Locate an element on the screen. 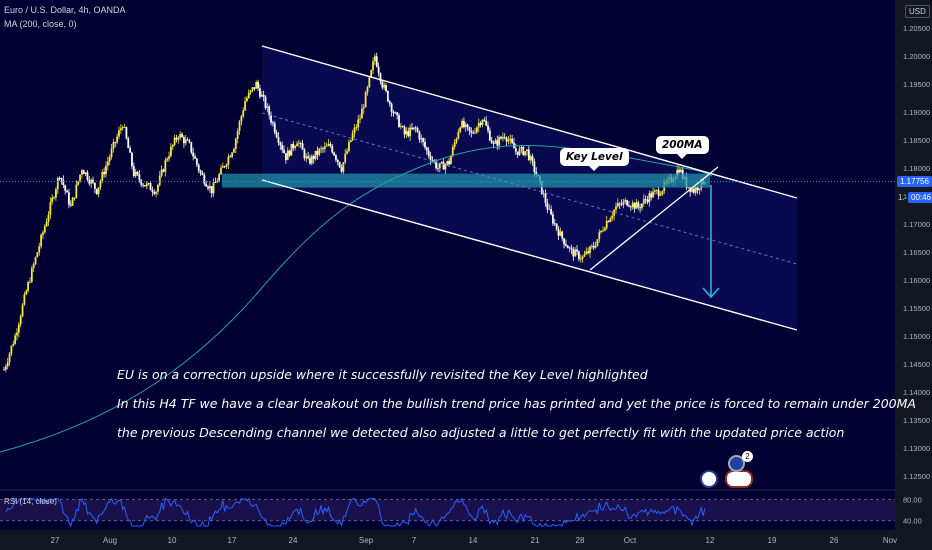 This screenshot has width=932, height=550. event-badge-flag is located at coordinates (709, 479).